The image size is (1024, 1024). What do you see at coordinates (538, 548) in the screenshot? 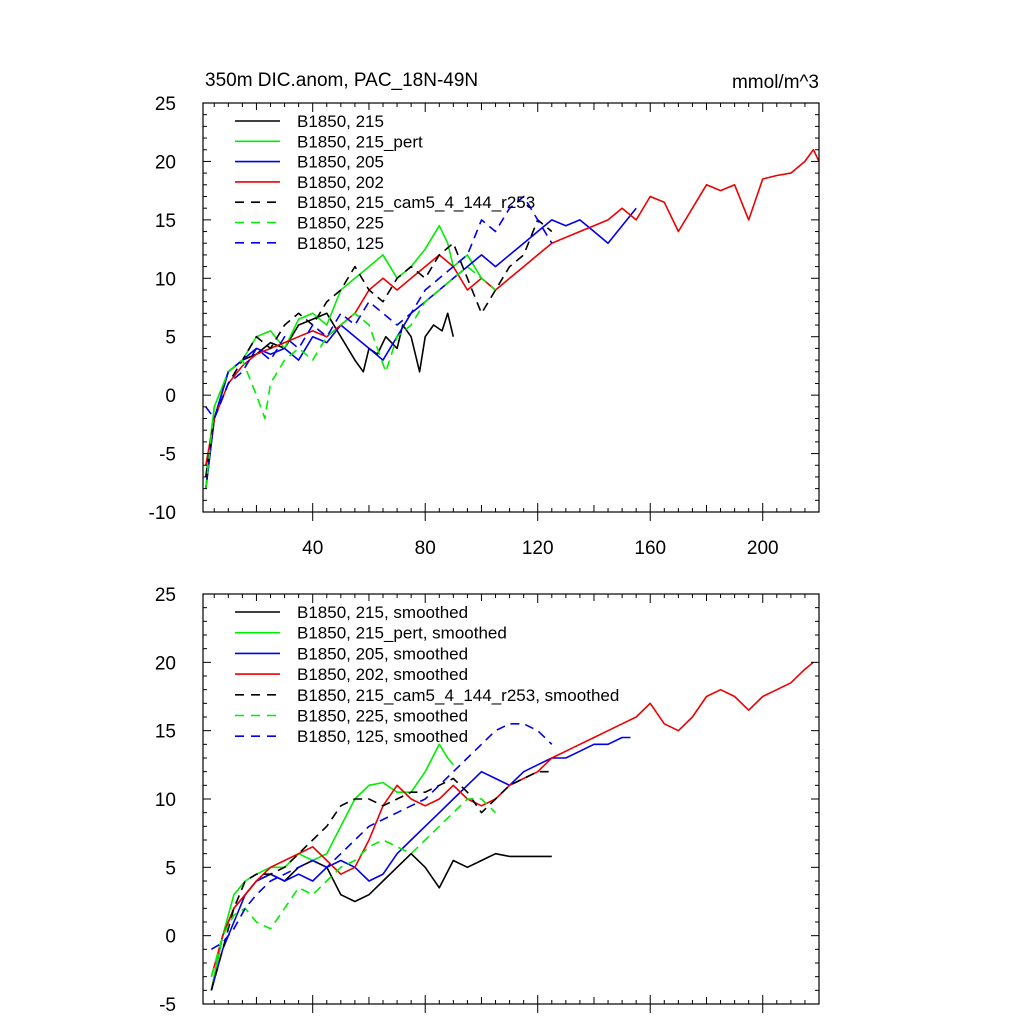
I see `x-tick-label: 120` at bounding box center [538, 548].